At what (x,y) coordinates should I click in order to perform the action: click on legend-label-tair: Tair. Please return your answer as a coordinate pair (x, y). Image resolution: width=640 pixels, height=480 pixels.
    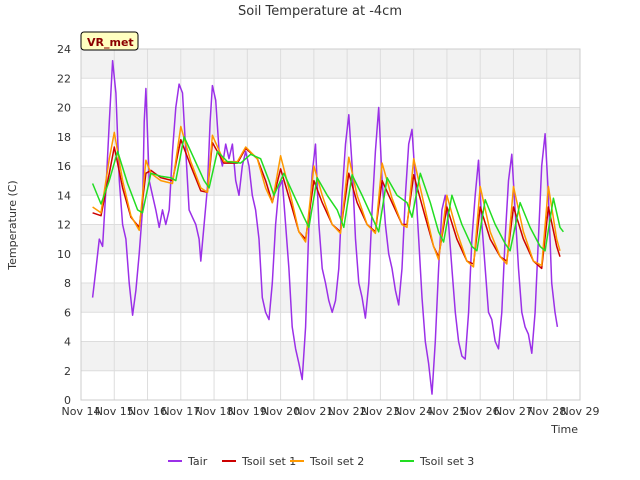
    Looking at the image, I should click on (197, 461).